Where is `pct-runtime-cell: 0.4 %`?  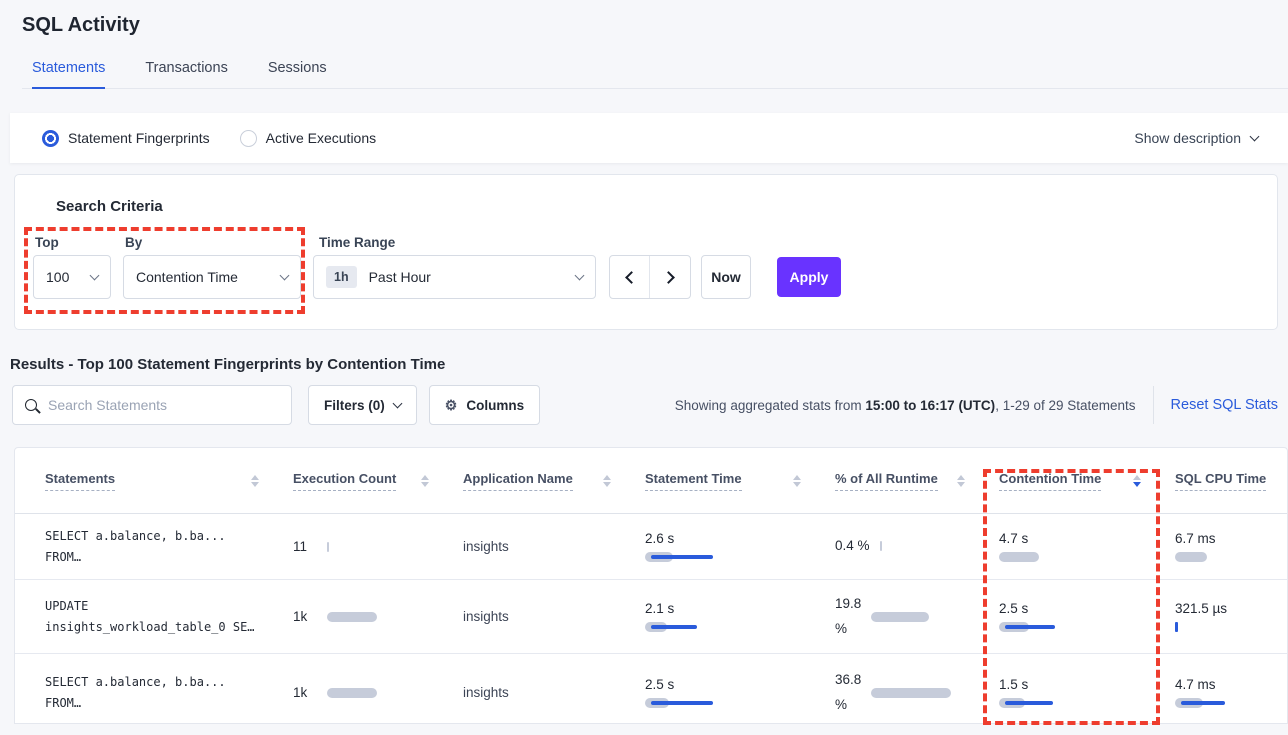 pct-runtime-cell: 0.4 % is located at coordinates (917, 546).